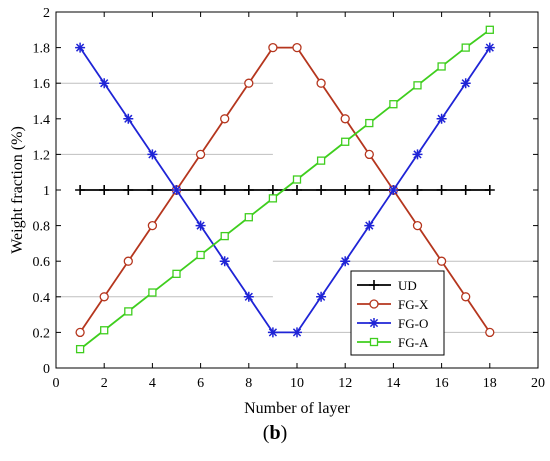 Image resolution: width=550 pixels, height=461 pixels. I want to click on legend-item: FG-X, so click(393, 304).